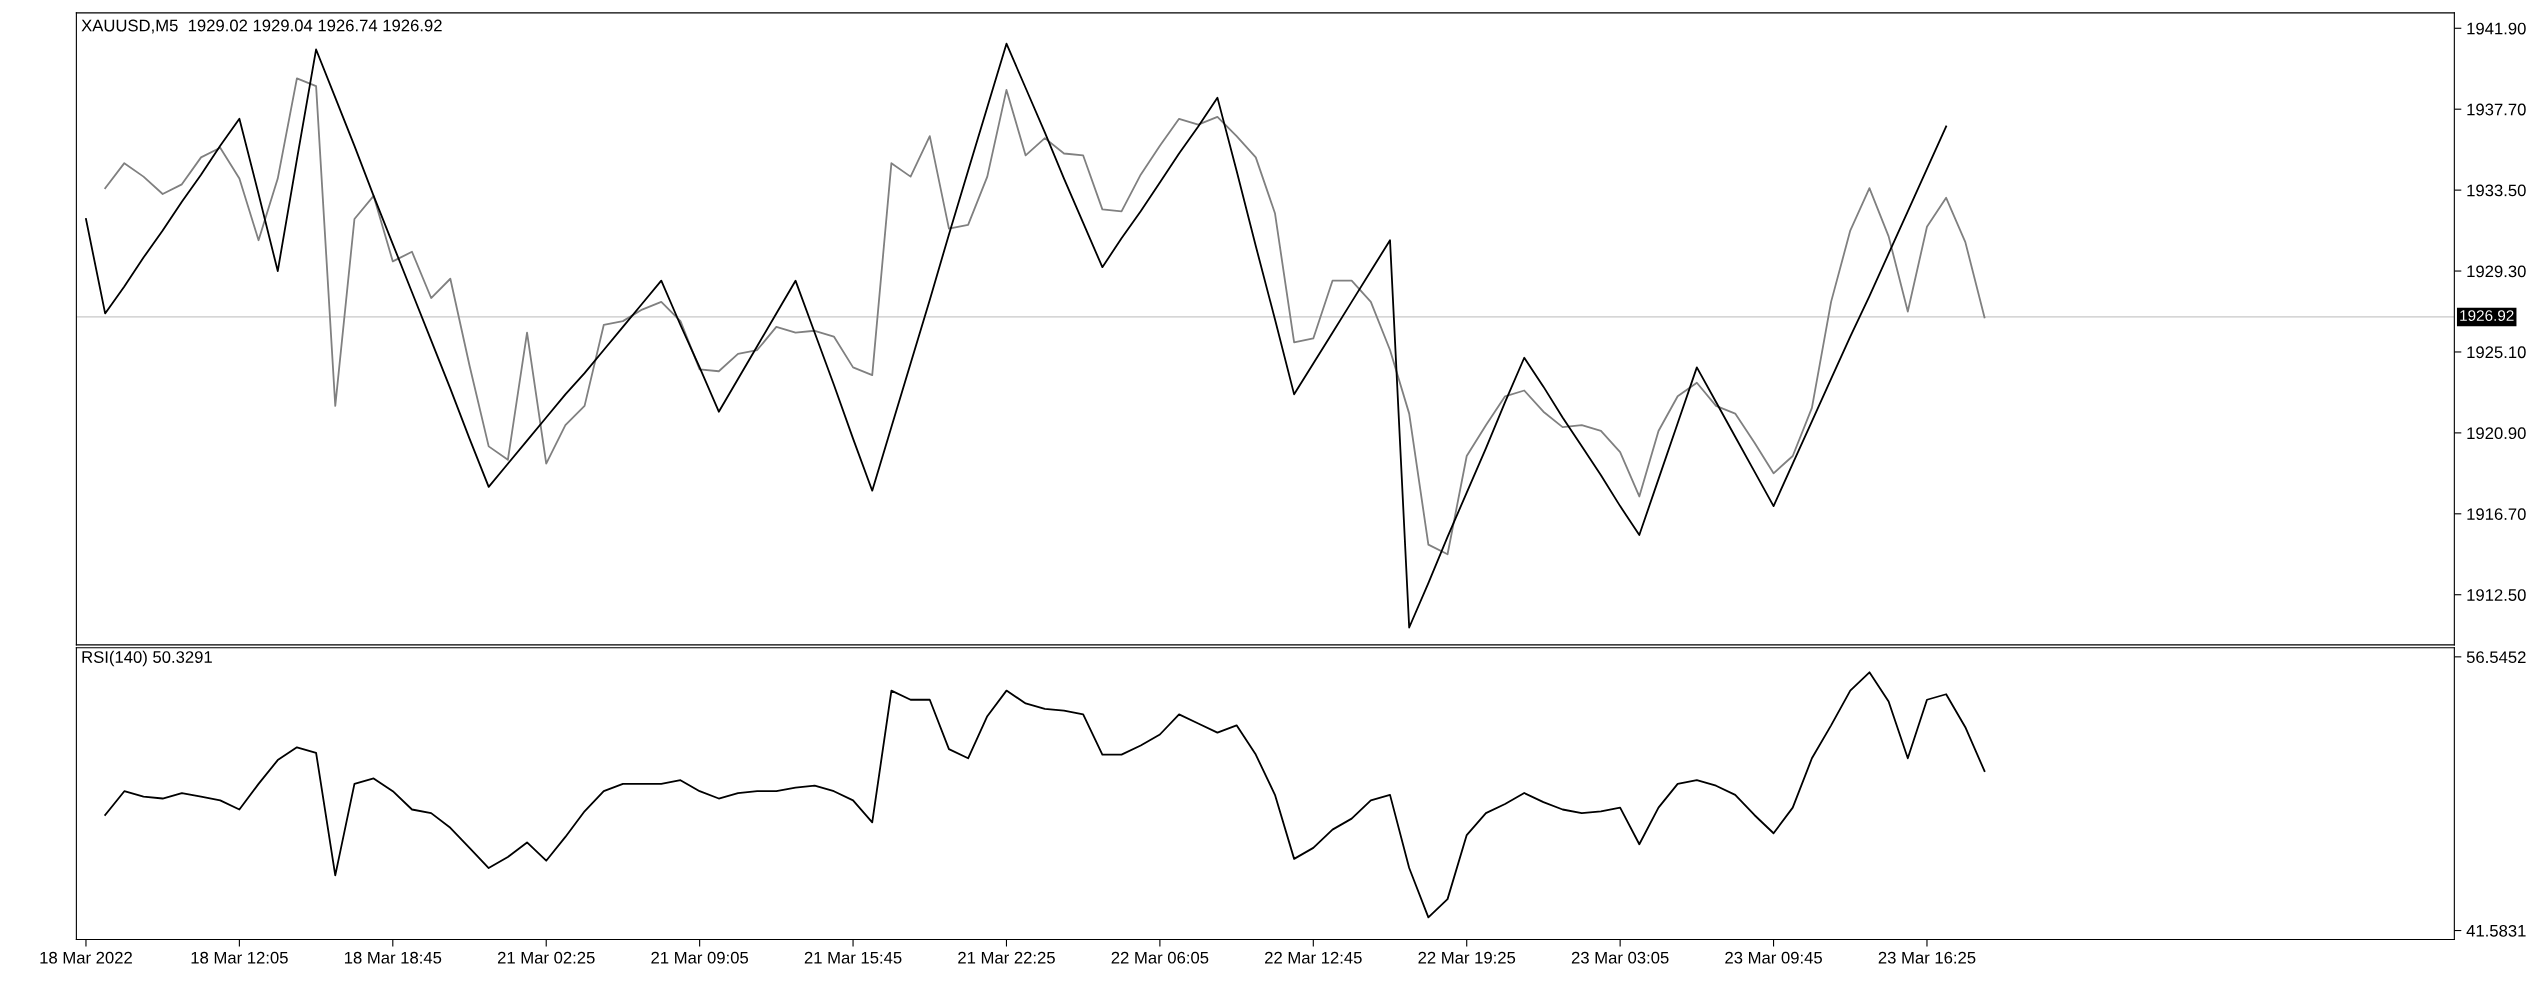 Image resolution: width=2546 pixels, height=989 pixels. What do you see at coordinates (2496, 595) in the screenshot?
I see `y-tick-label: 1912.50` at bounding box center [2496, 595].